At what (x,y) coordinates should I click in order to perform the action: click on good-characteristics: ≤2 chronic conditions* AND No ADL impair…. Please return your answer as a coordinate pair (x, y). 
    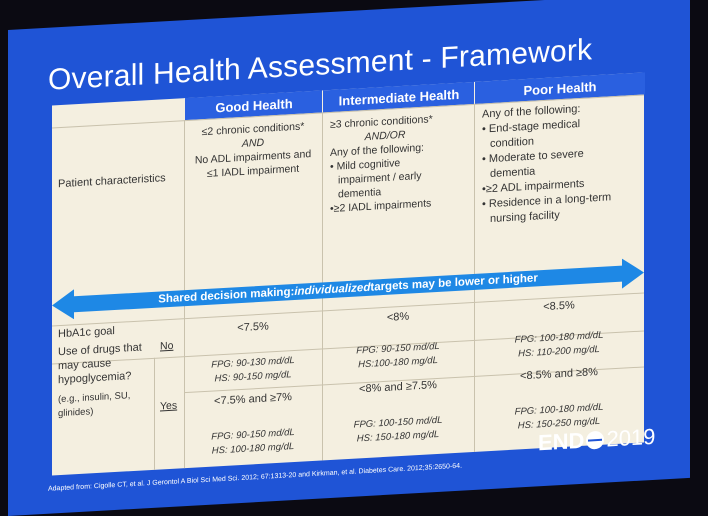
    Looking at the image, I should click on (253, 150).